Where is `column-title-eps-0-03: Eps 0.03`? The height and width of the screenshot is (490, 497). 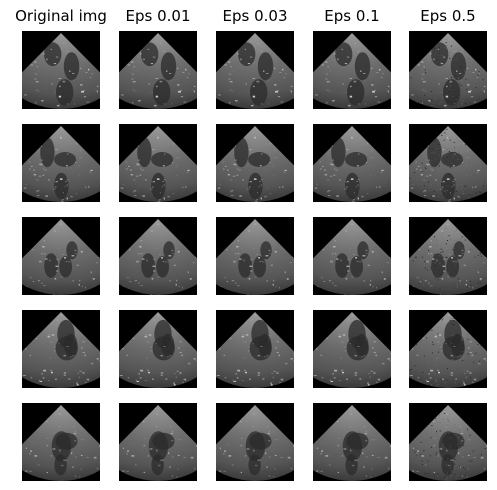 column-title-eps-0-03: Eps 0.03 is located at coordinates (255, 16).